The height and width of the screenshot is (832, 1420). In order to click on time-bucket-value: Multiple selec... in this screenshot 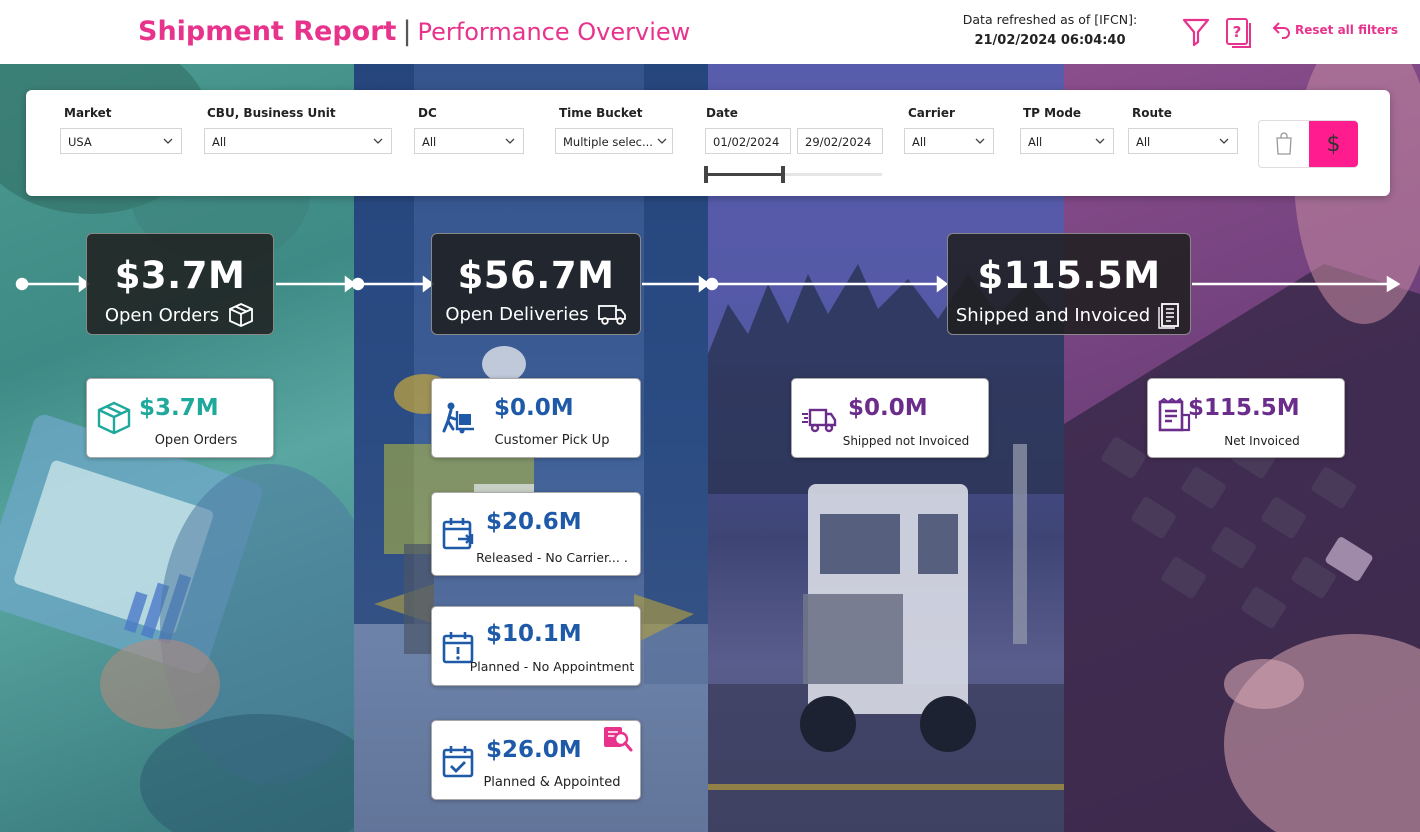, I will do `click(608, 142)`.